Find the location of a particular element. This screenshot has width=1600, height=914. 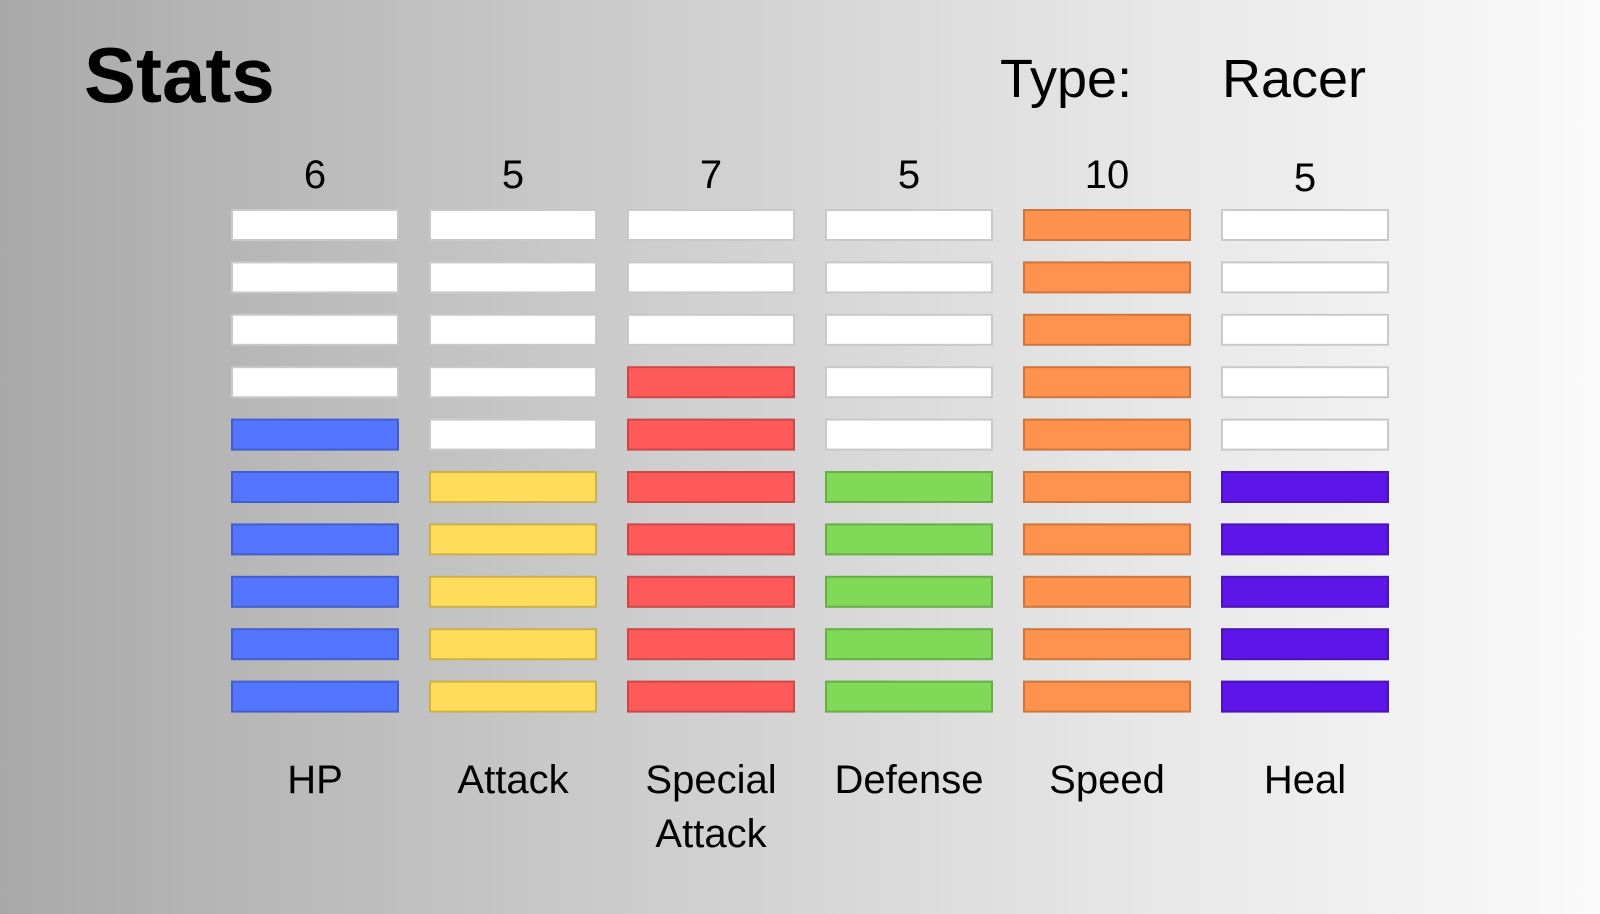

defense-value: 5 is located at coordinates (909, 175).